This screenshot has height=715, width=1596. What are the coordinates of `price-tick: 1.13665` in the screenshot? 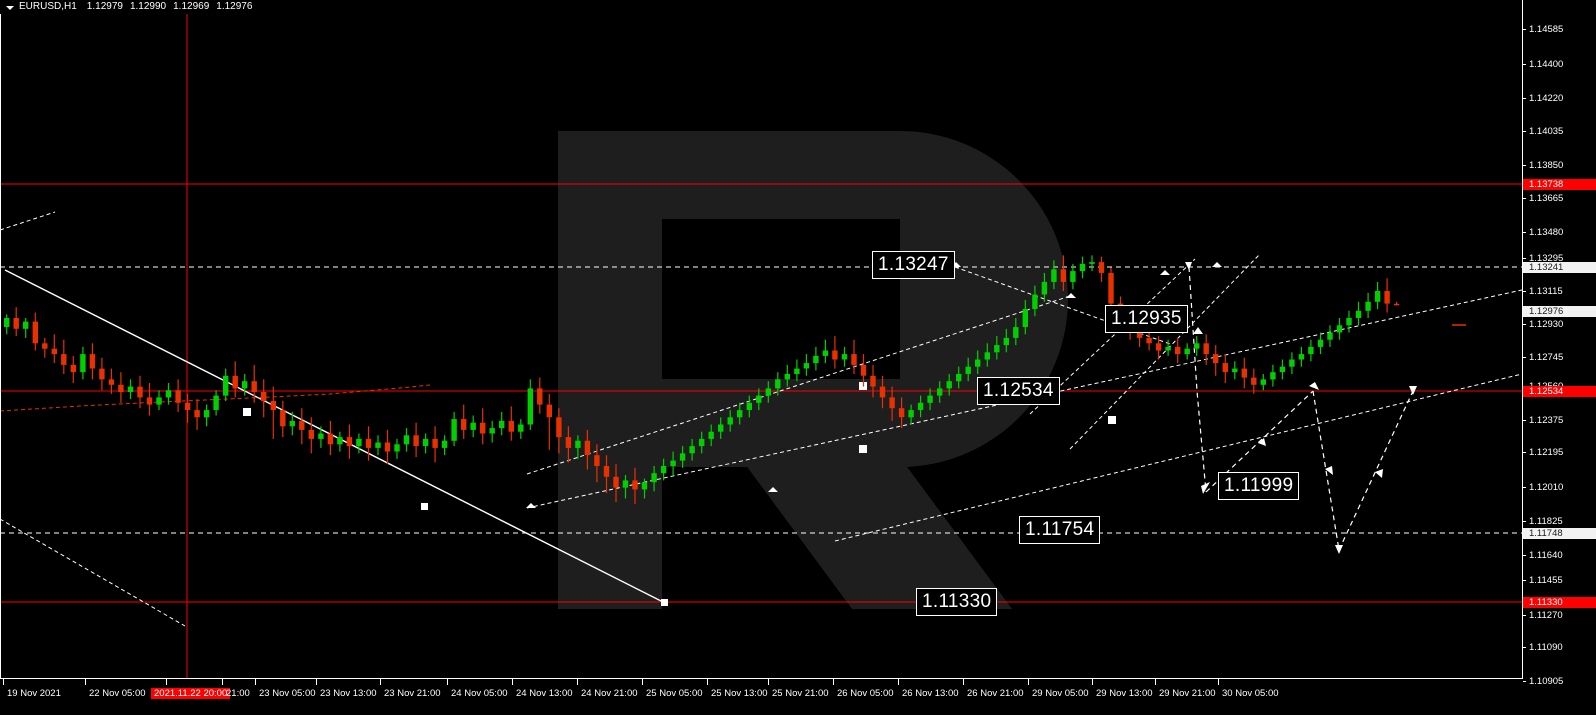 It's located at (1543, 198).